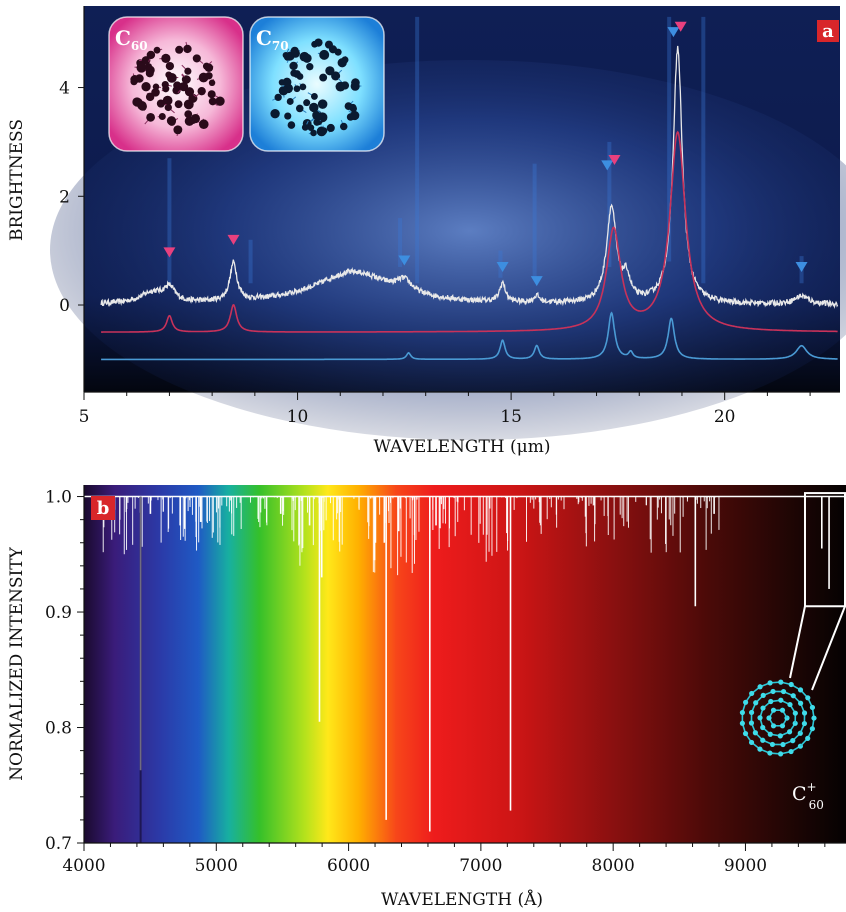  I want to click on zoom-pointer-line, so click(828, 648).